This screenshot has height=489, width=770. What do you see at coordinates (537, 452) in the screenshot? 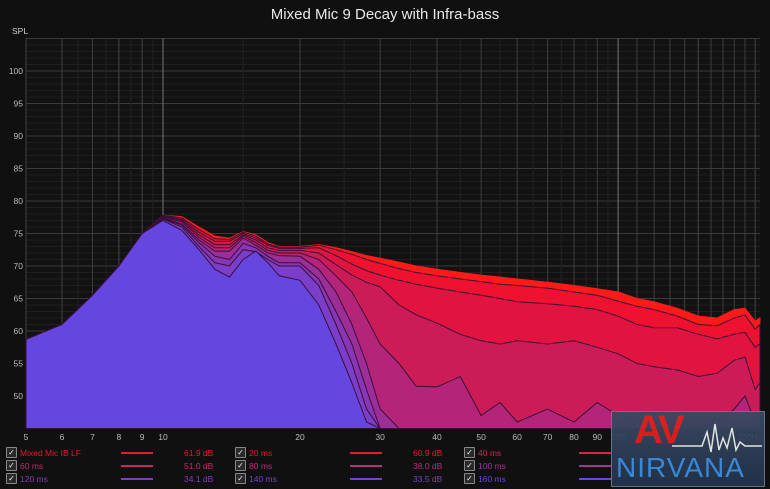
I see `legend-item: ✓ 40 ms` at bounding box center [537, 452].